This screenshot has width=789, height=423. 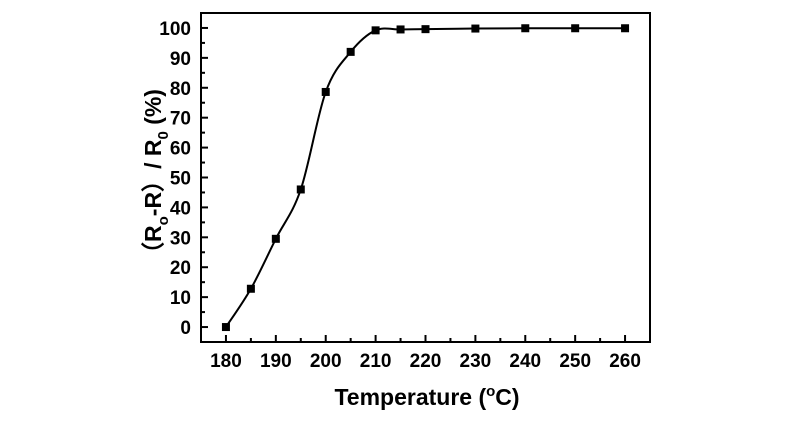 I want to click on x-tick-label: 220, so click(x=426, y=361).